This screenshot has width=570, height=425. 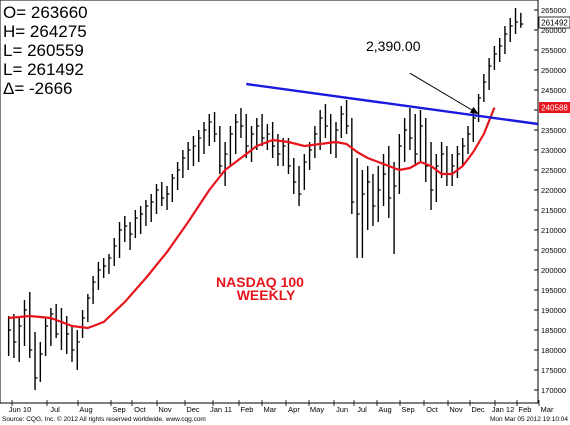 I want to click on y-tick-label: 175000, so click(x=553, y=370).